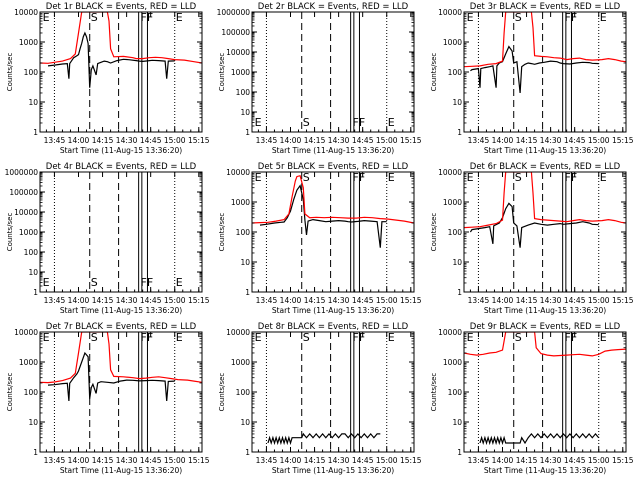 This screenshot has width=640, height=480. Describe the element at coordinates (545, 7) in the screenshot. I see `panel-title: Det 3r BLACK = Events, RED = LLD` at that location.